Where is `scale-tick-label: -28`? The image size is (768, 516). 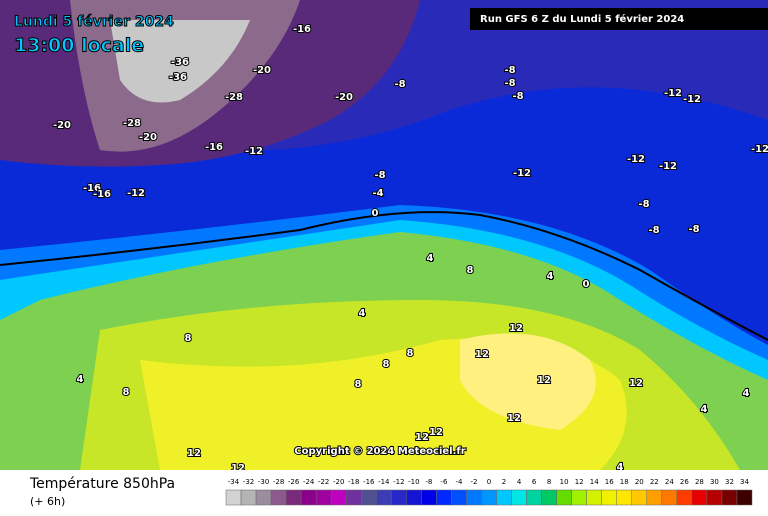
scale-tick-label: -28 is located at coordinates (278, 482).